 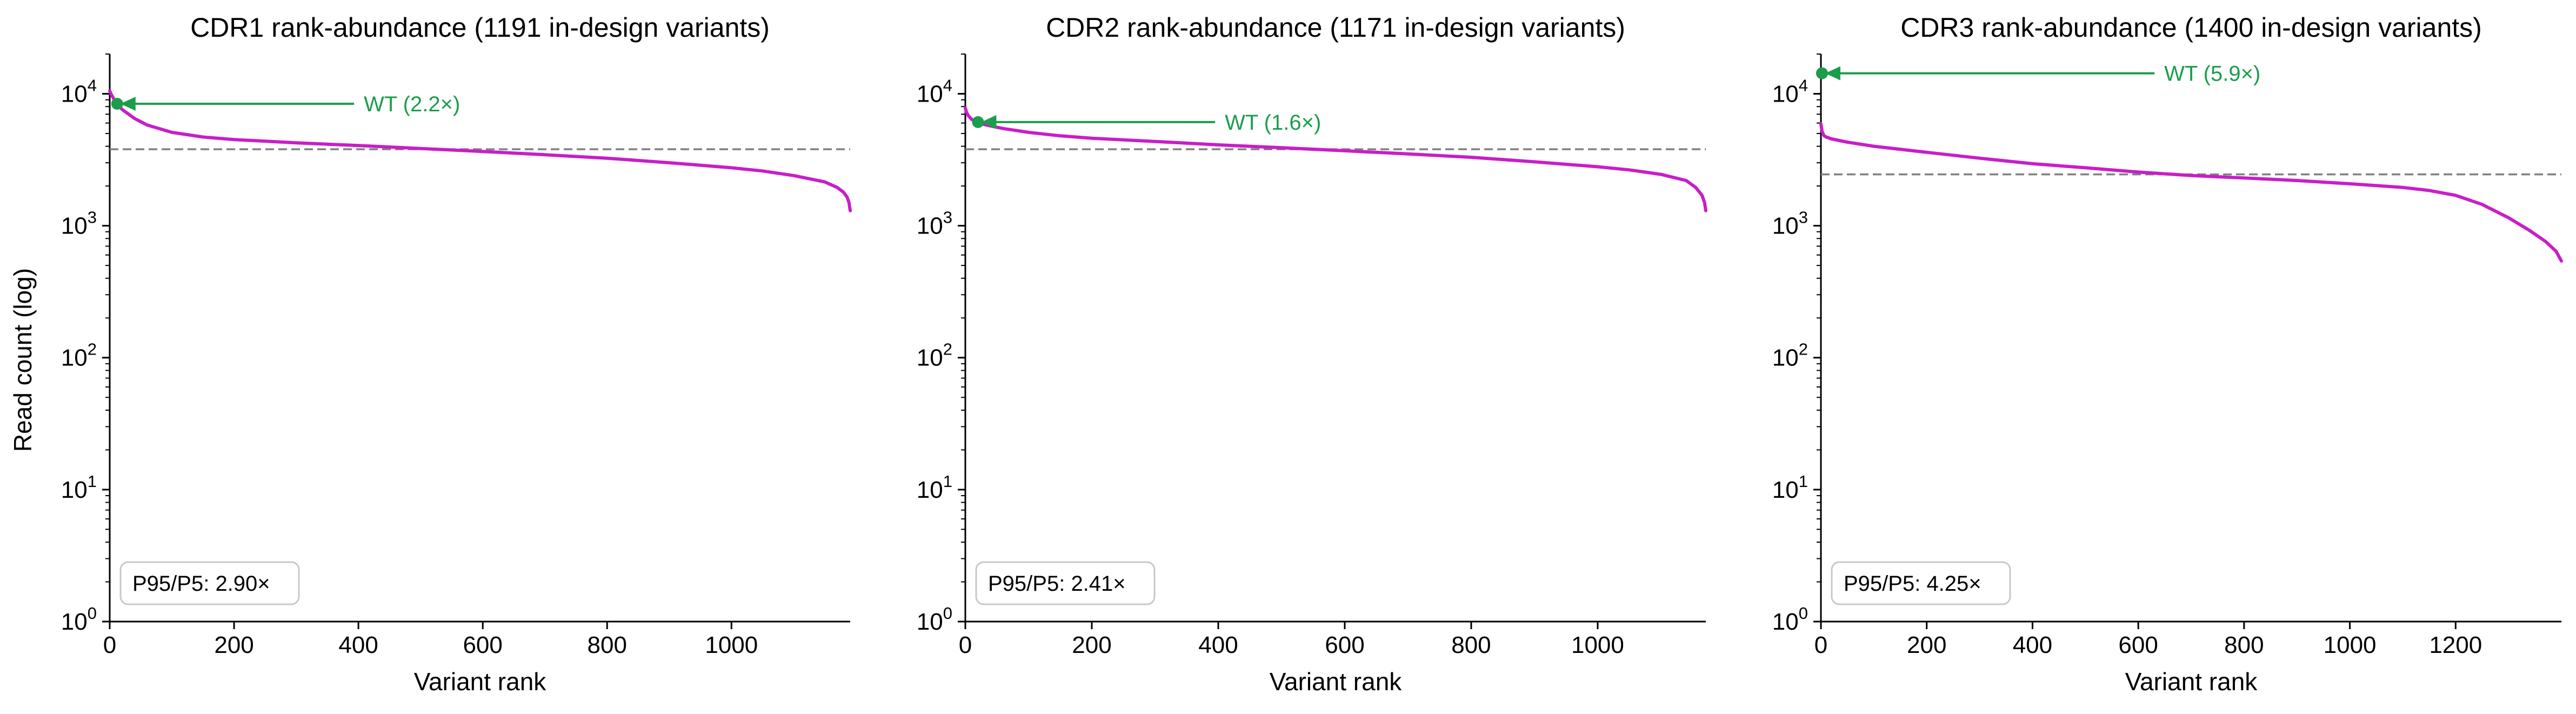 What do you see at coordinates (1057, 584) in the screenshot?
I see `stat-box-text-cdr2: P95/P5: 2.41×` at bounding box center [1057, 584].